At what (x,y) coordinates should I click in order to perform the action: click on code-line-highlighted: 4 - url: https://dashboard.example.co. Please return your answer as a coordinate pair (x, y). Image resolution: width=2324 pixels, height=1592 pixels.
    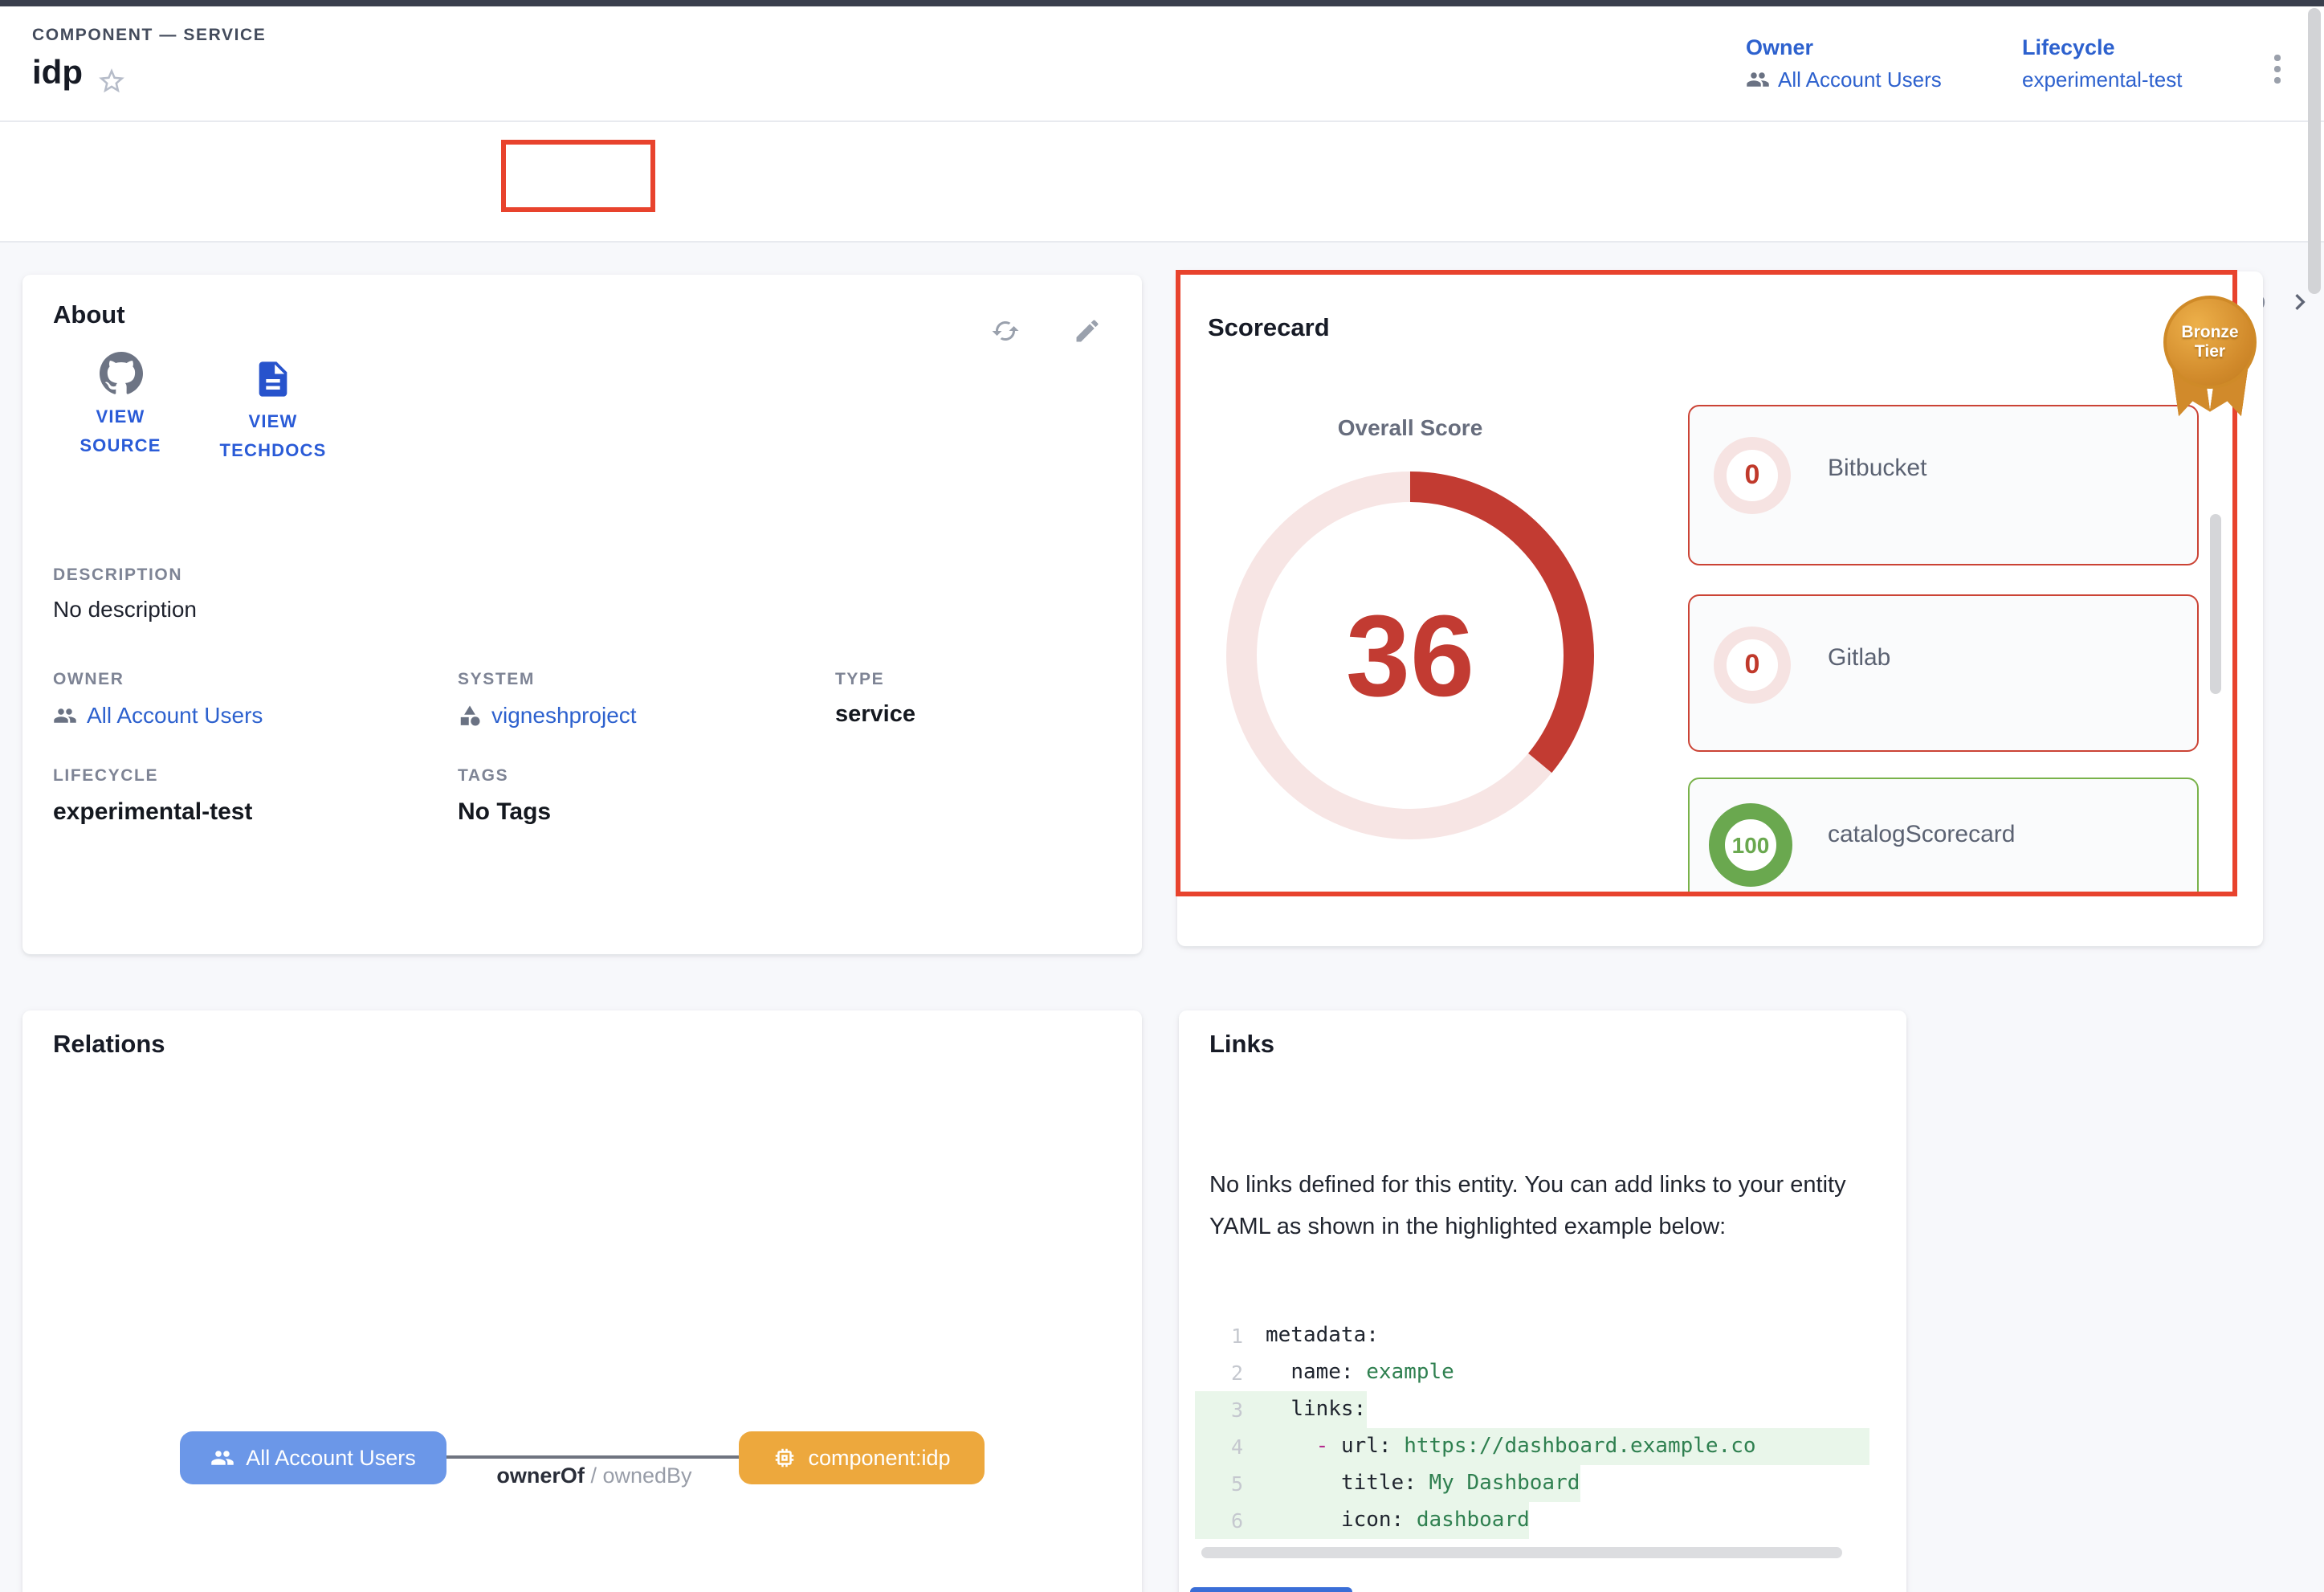
    Looking at the image, I should click on (1532, 1447).